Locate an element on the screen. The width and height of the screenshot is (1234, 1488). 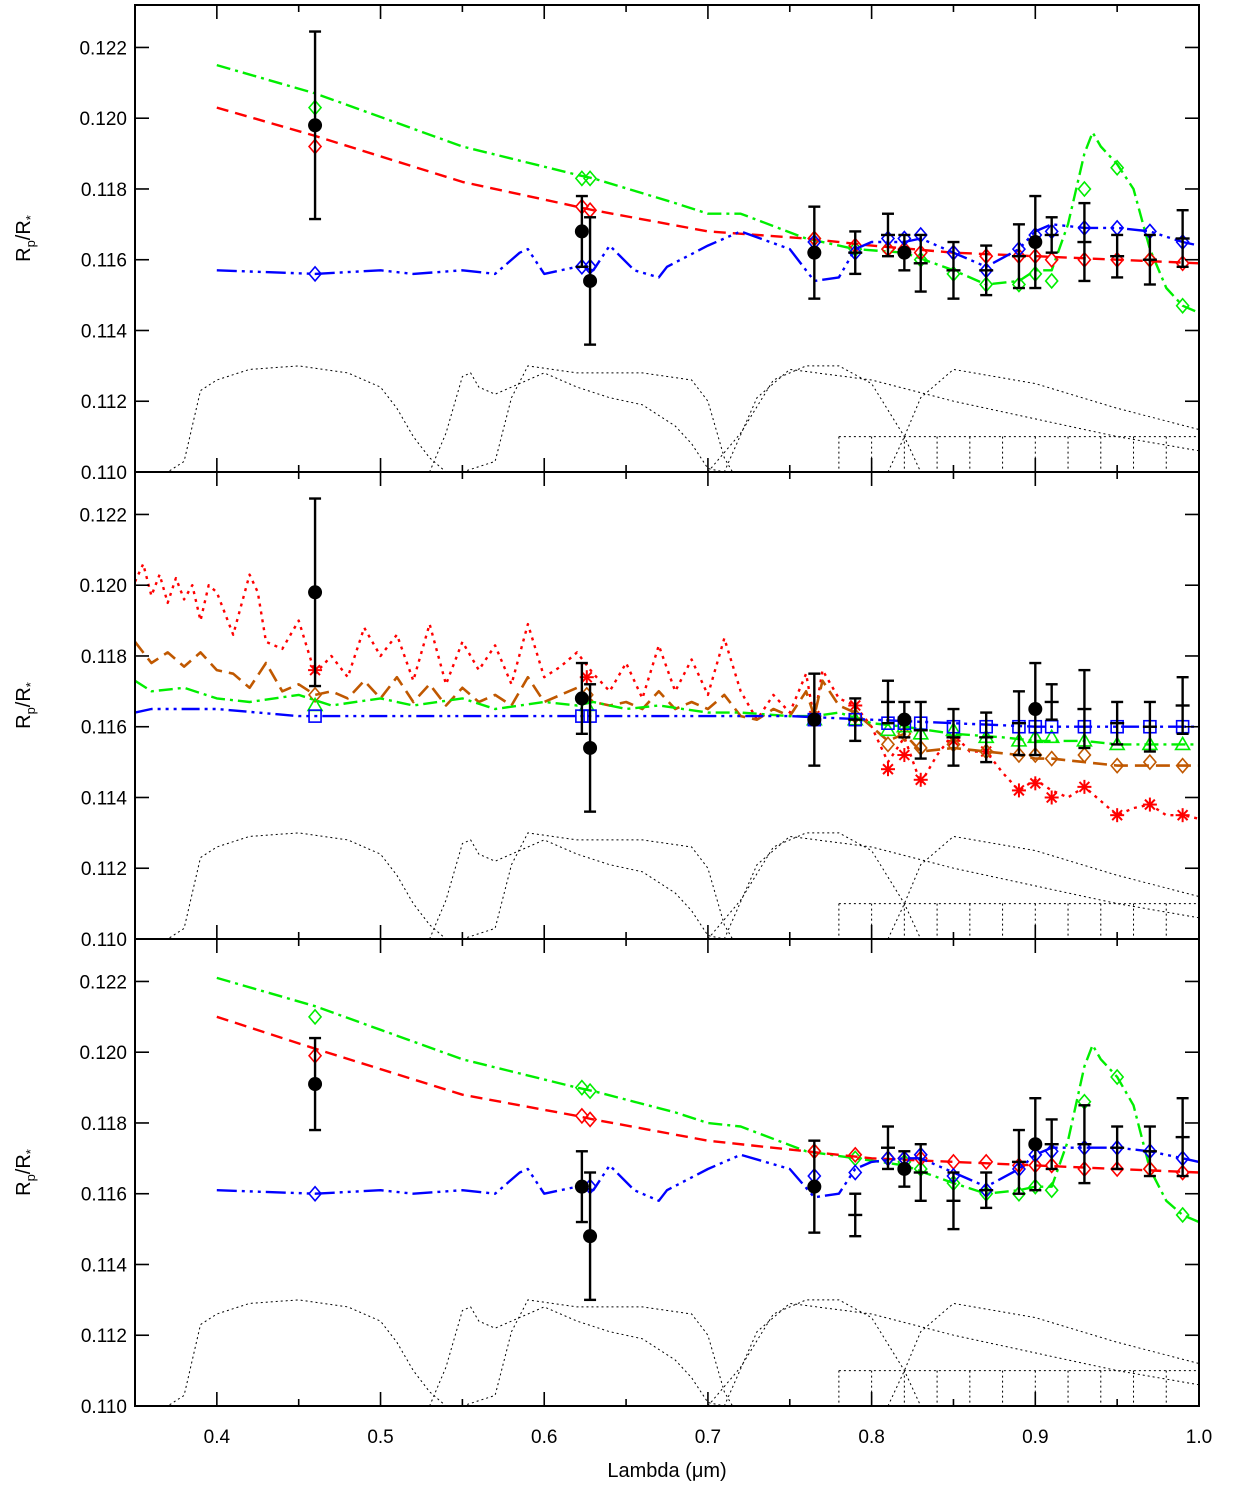
y-tick-label: 0.112 is located at coordinates (104, 402).